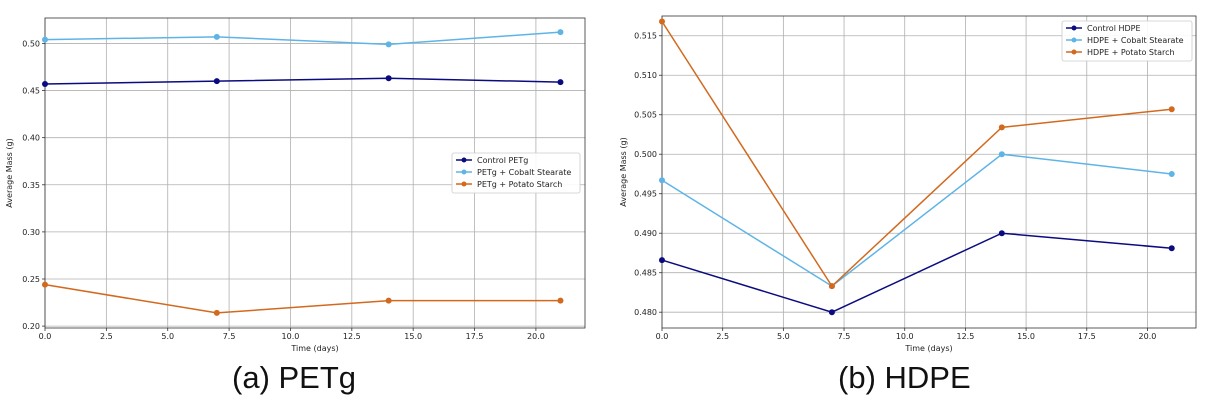  I want to click on legend-label: Control HDPE, so click(1114, 28).